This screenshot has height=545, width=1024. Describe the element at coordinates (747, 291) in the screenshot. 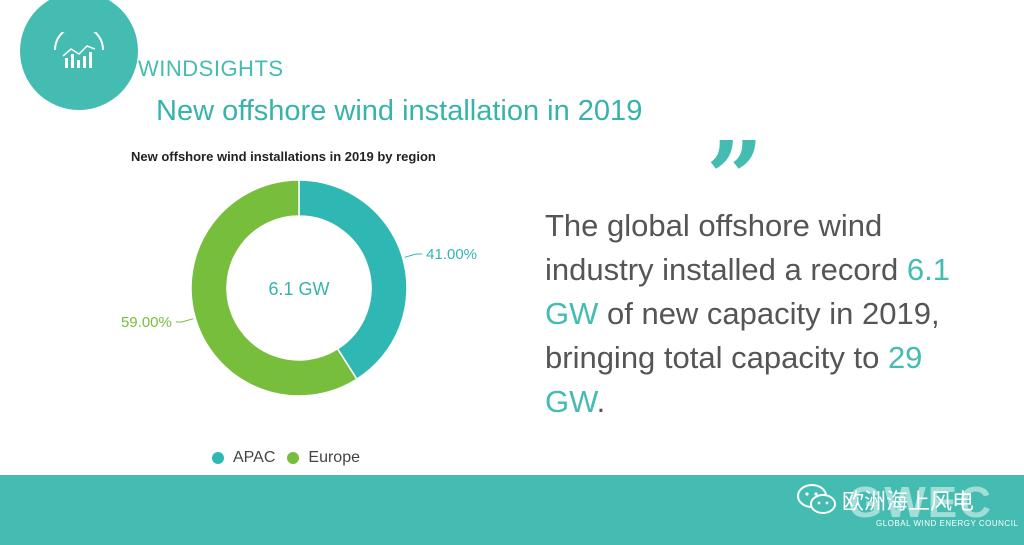

I see `quote-highlight-1: 6.1 GW` at that location.